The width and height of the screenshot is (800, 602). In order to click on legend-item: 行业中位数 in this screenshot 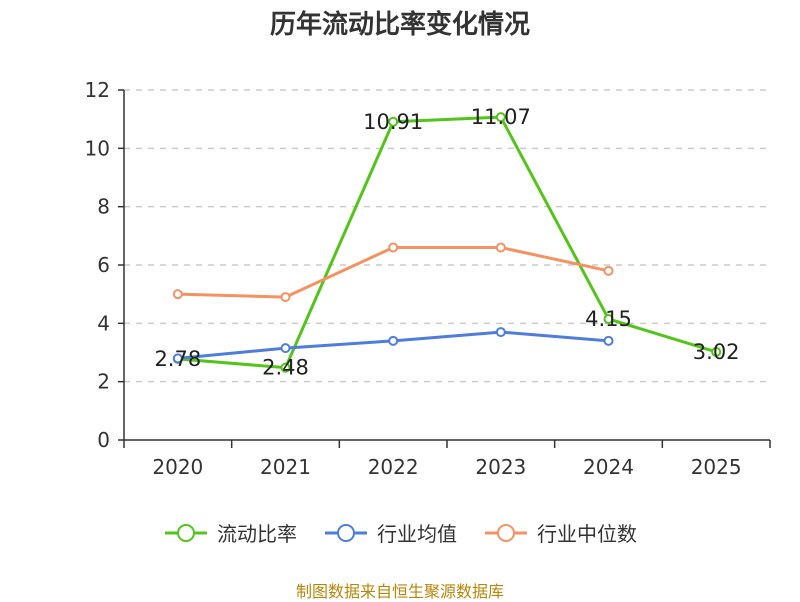, I will do `click(560, 532)`.